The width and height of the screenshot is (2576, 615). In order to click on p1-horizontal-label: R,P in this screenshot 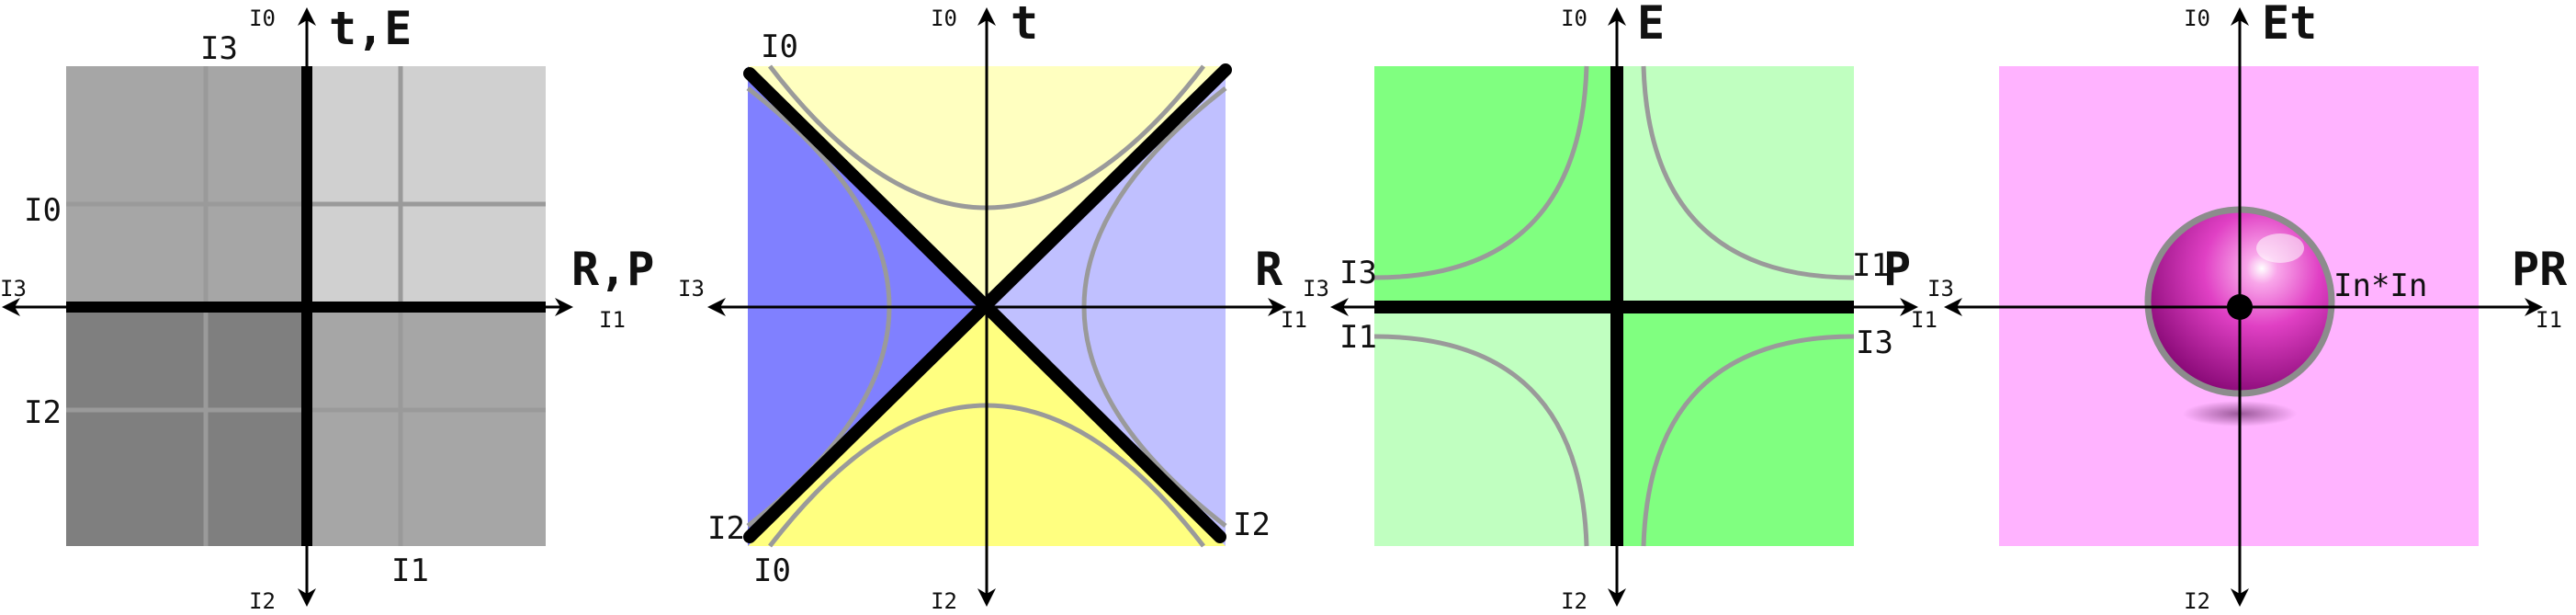, I will do `click(612, 269)`.